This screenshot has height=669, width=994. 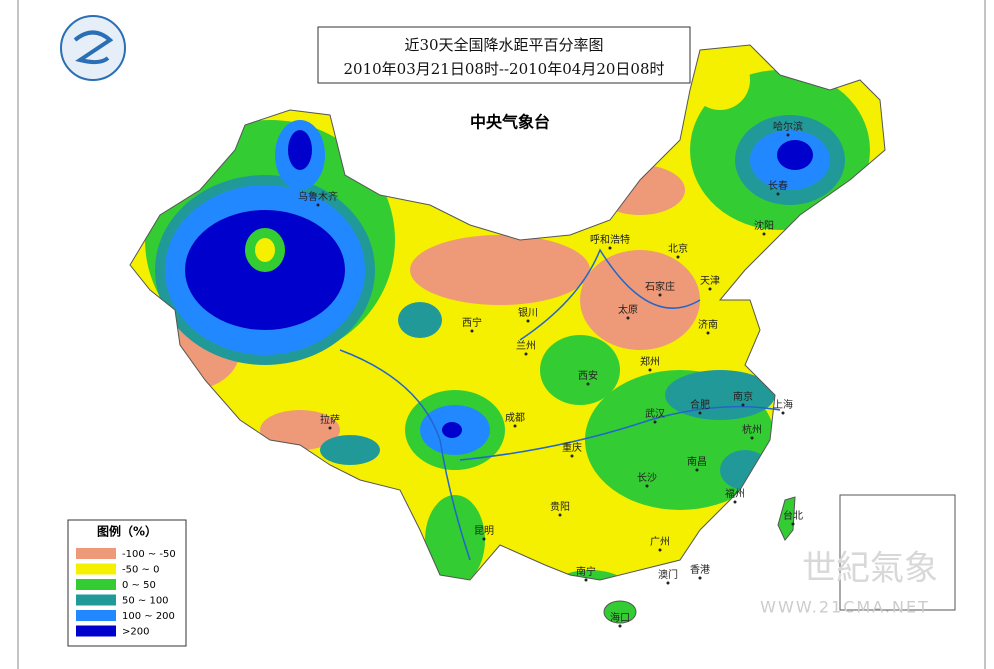 What do you see at coordinates (650, 361) in the screenshot?
I see `city-label: 郑州` at bounding box center [650, 361].